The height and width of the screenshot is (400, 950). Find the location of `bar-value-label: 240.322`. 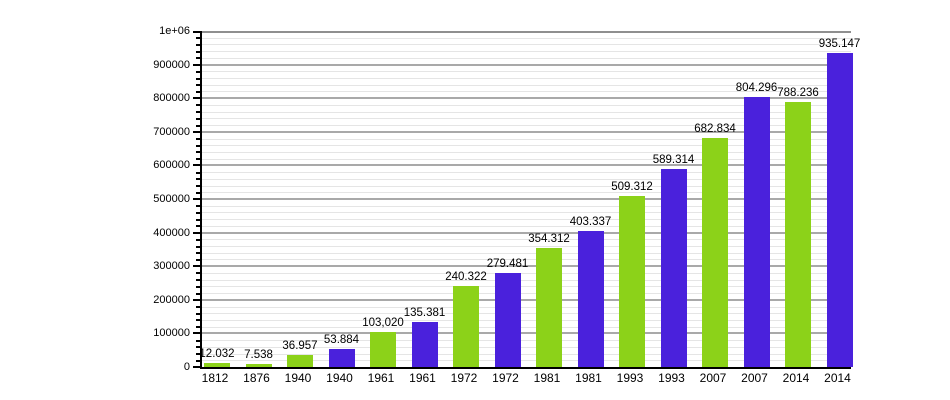

bar-value-label: 240.322 is located at coordinates (466, 277).